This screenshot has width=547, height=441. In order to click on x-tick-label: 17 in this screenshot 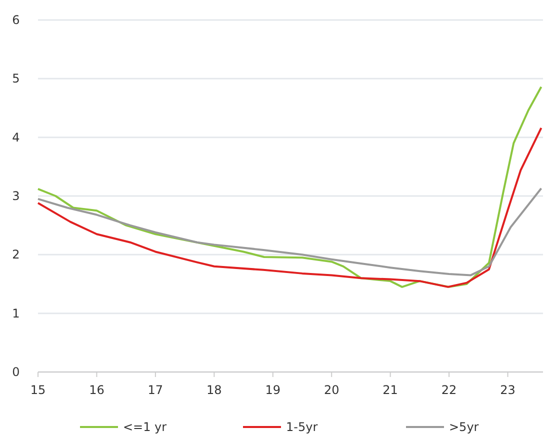, I will do `click(156, 390)`.